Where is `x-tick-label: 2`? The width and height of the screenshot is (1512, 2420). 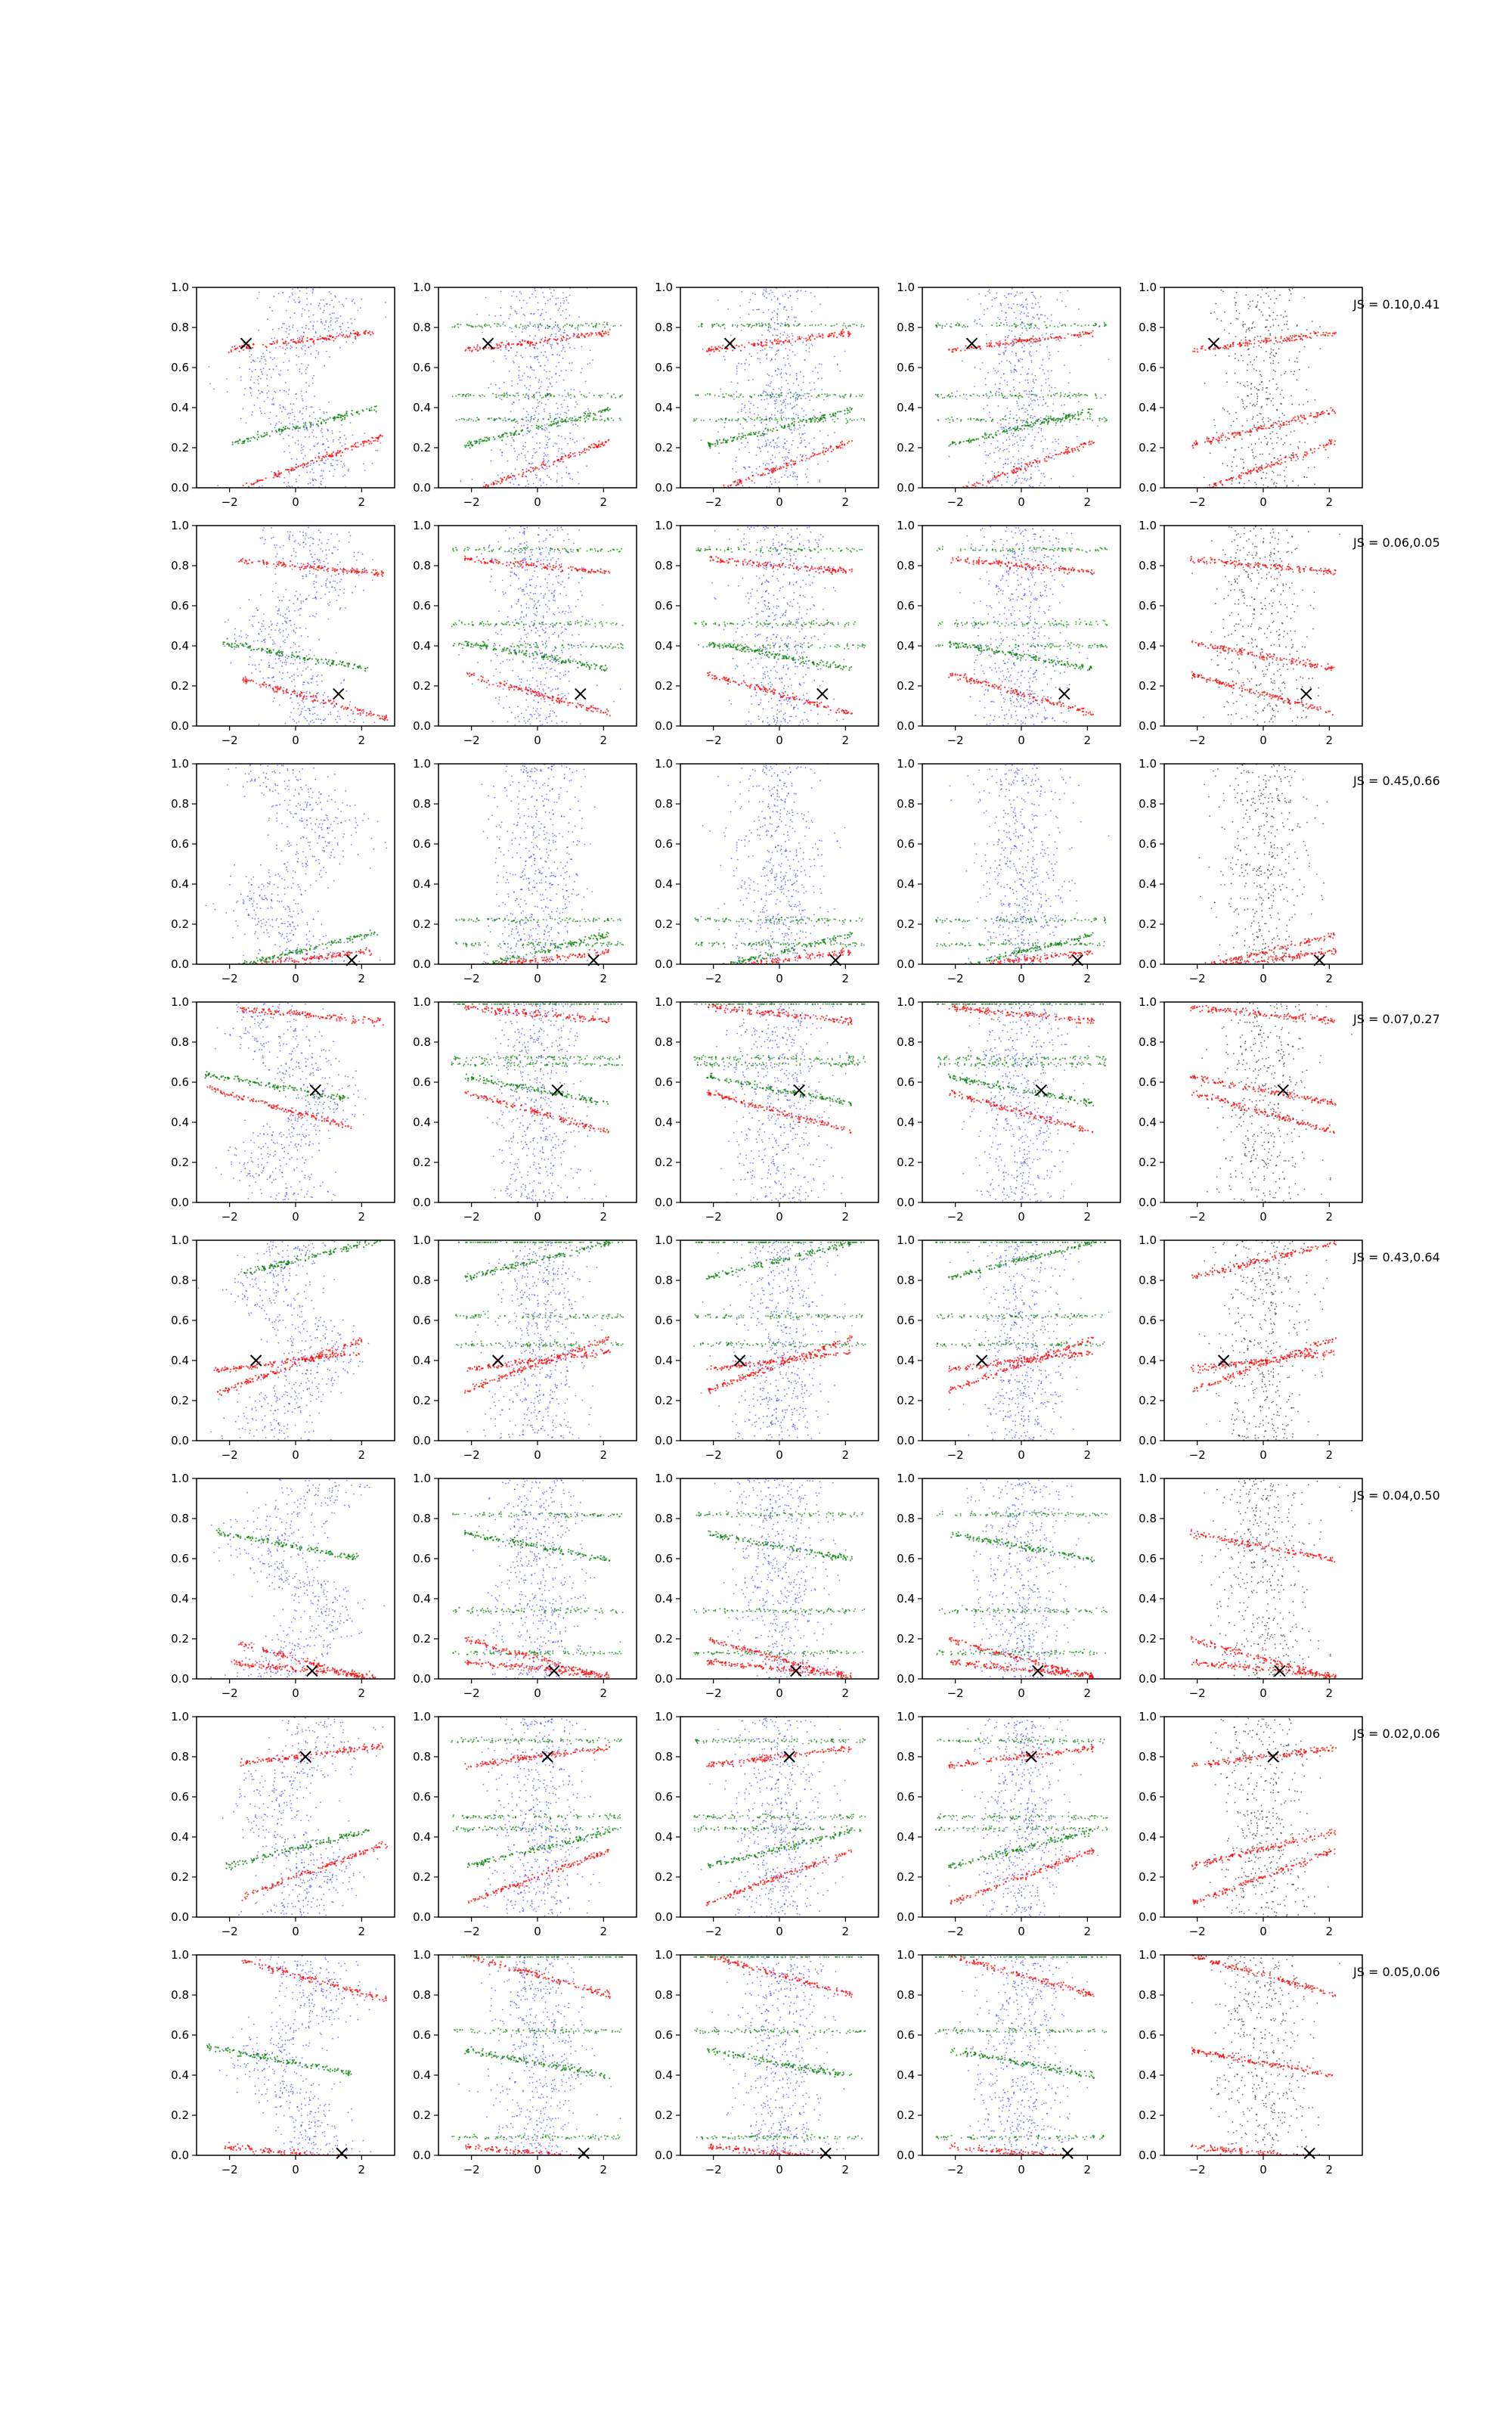 x-tick-label: 2 is located at coordinates (1088, 502).